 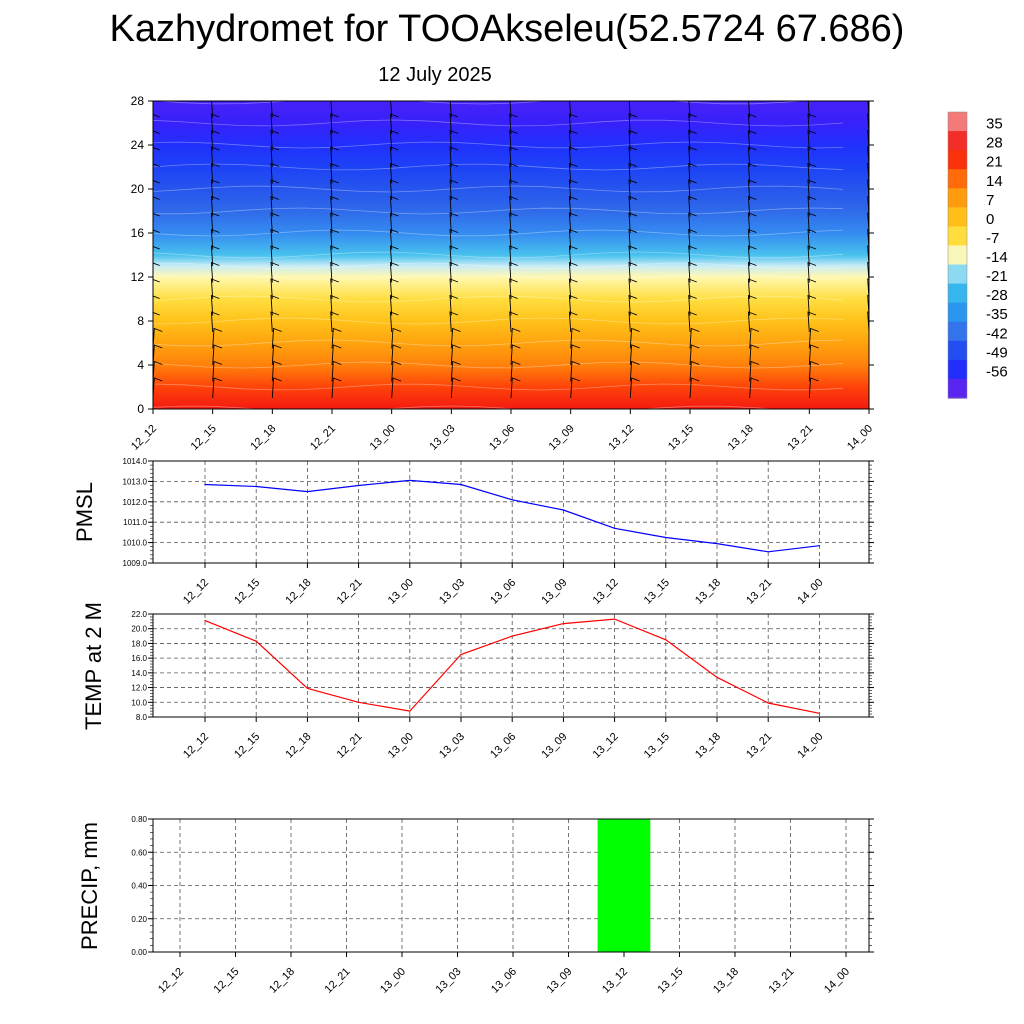 What do you see at coordinates (140, 321) in the screenshot?
I see `y-tick-label: 8` at bounding box center [140, 321].